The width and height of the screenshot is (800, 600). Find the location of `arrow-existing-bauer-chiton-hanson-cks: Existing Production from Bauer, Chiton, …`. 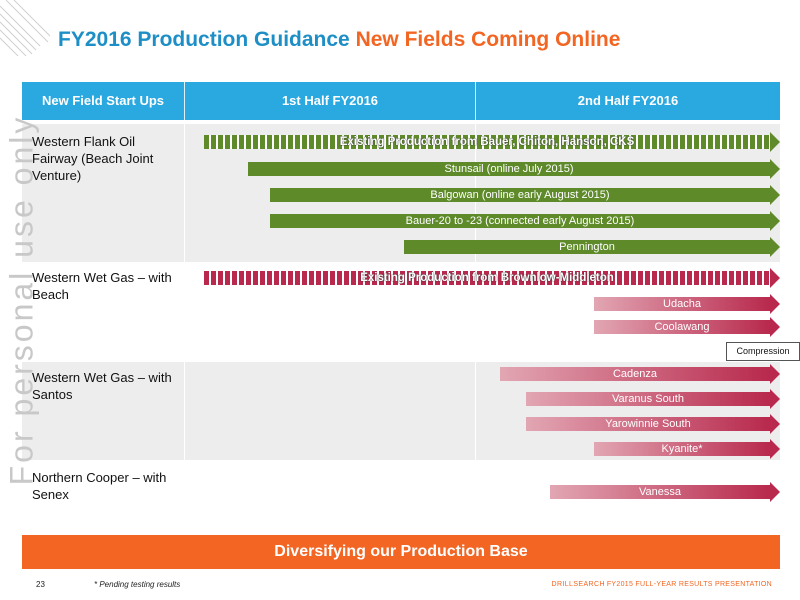

arrow-existing-bauer-chiton-hanson-cks: Existing Production from Bauer, Chiton, … is located at coordinates (492, 142).